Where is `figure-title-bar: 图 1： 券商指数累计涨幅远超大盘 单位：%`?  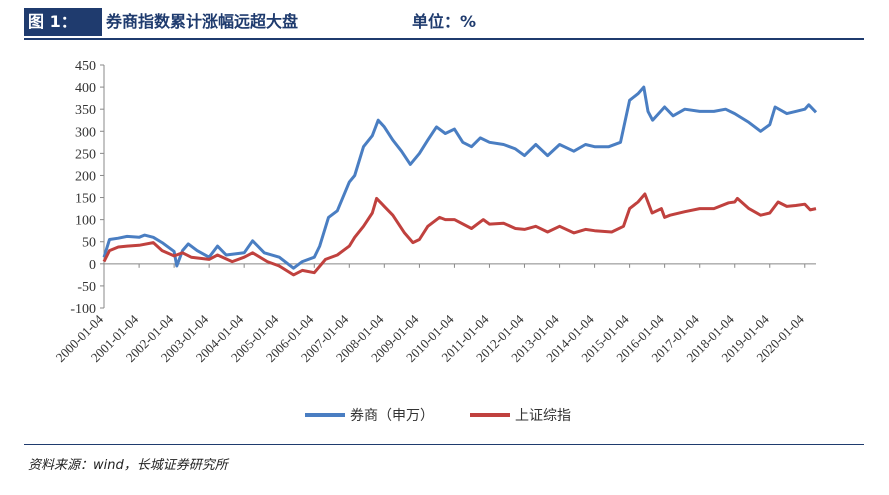 figure-title-bar: 图 1： 券商指数累计涨幅远超大盘 单位：% is located at coordinates (444, 22).